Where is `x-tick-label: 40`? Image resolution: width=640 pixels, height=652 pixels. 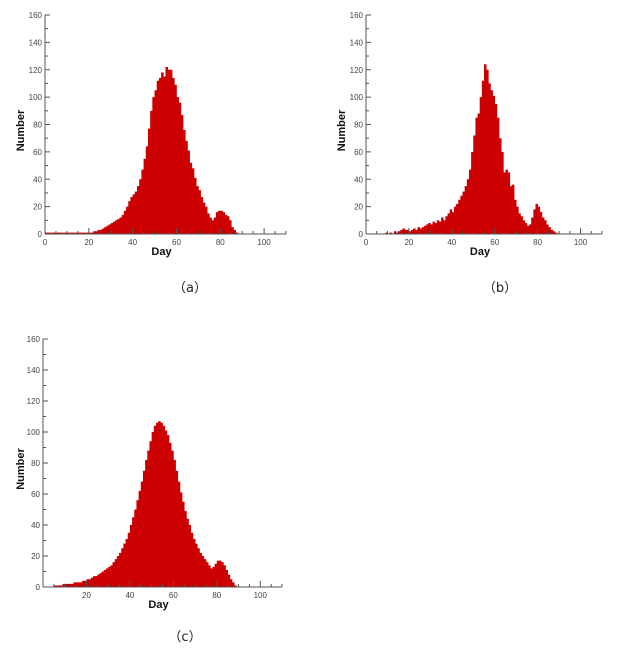 x-tick-label: 40 is located at coordinates (451, 242).